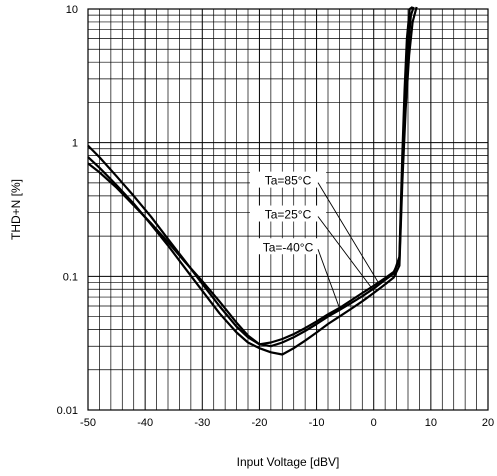  Describe the element at coordinates (287, 423) in the screenshot. I see `x-tick-labels: -50 -40 -30 -20 -10 0 10 20` at that location.